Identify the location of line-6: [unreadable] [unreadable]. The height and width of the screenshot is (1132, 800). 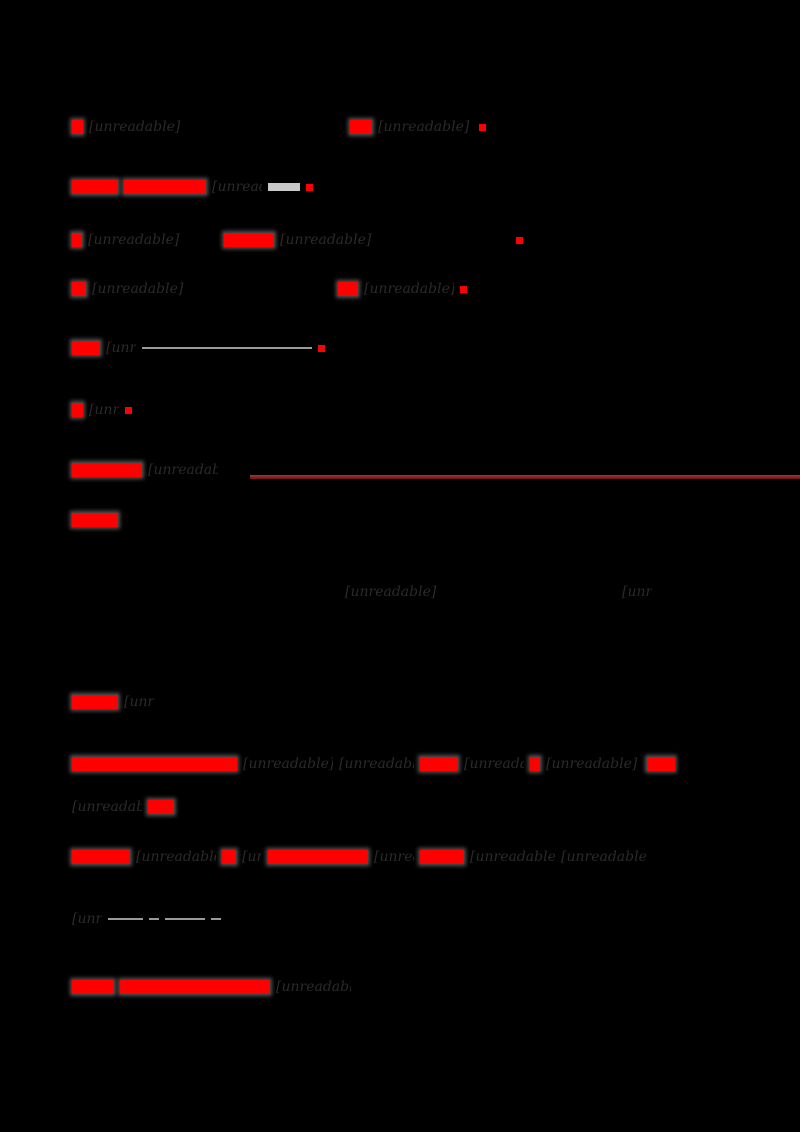
(102, 410).